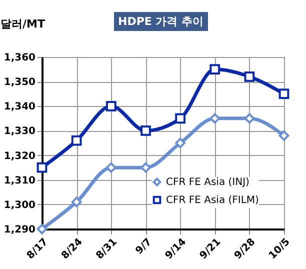 This screenshot has width=306, height=269. What do you see at coordinates (20, 107) in the screenshot?
I see `y-tick-label: 1,340` at bounding box center [20, 107].